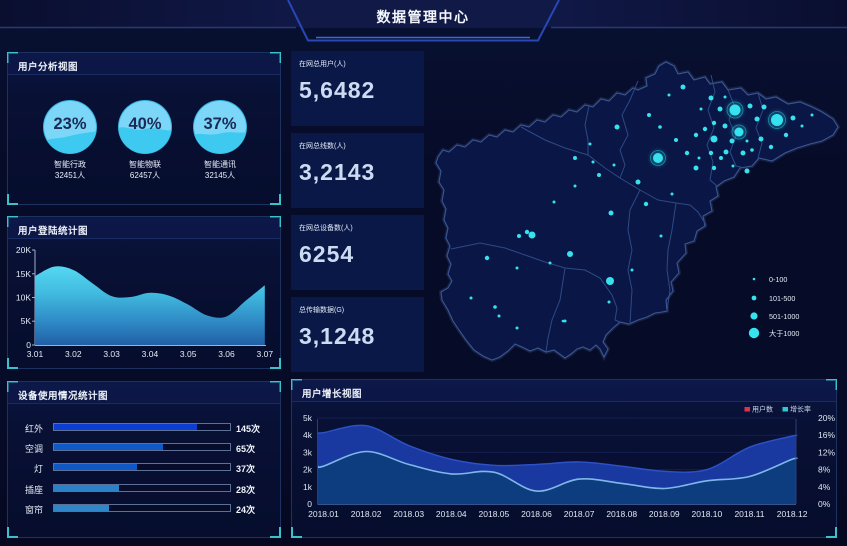  Describe the element at coordinates (664, 514) in the screenshot. I see `svg-text: 2018.09` at that location.